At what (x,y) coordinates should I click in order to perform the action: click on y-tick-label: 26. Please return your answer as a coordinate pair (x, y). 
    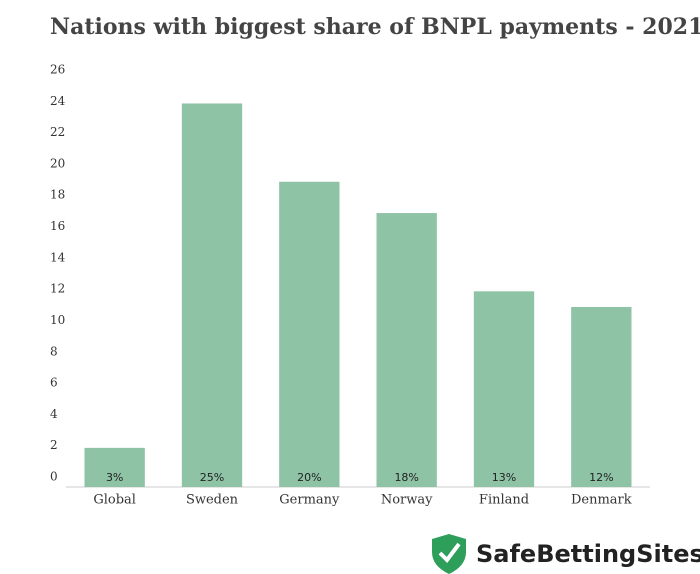
    Looking at the image, I should click on (57, 70).